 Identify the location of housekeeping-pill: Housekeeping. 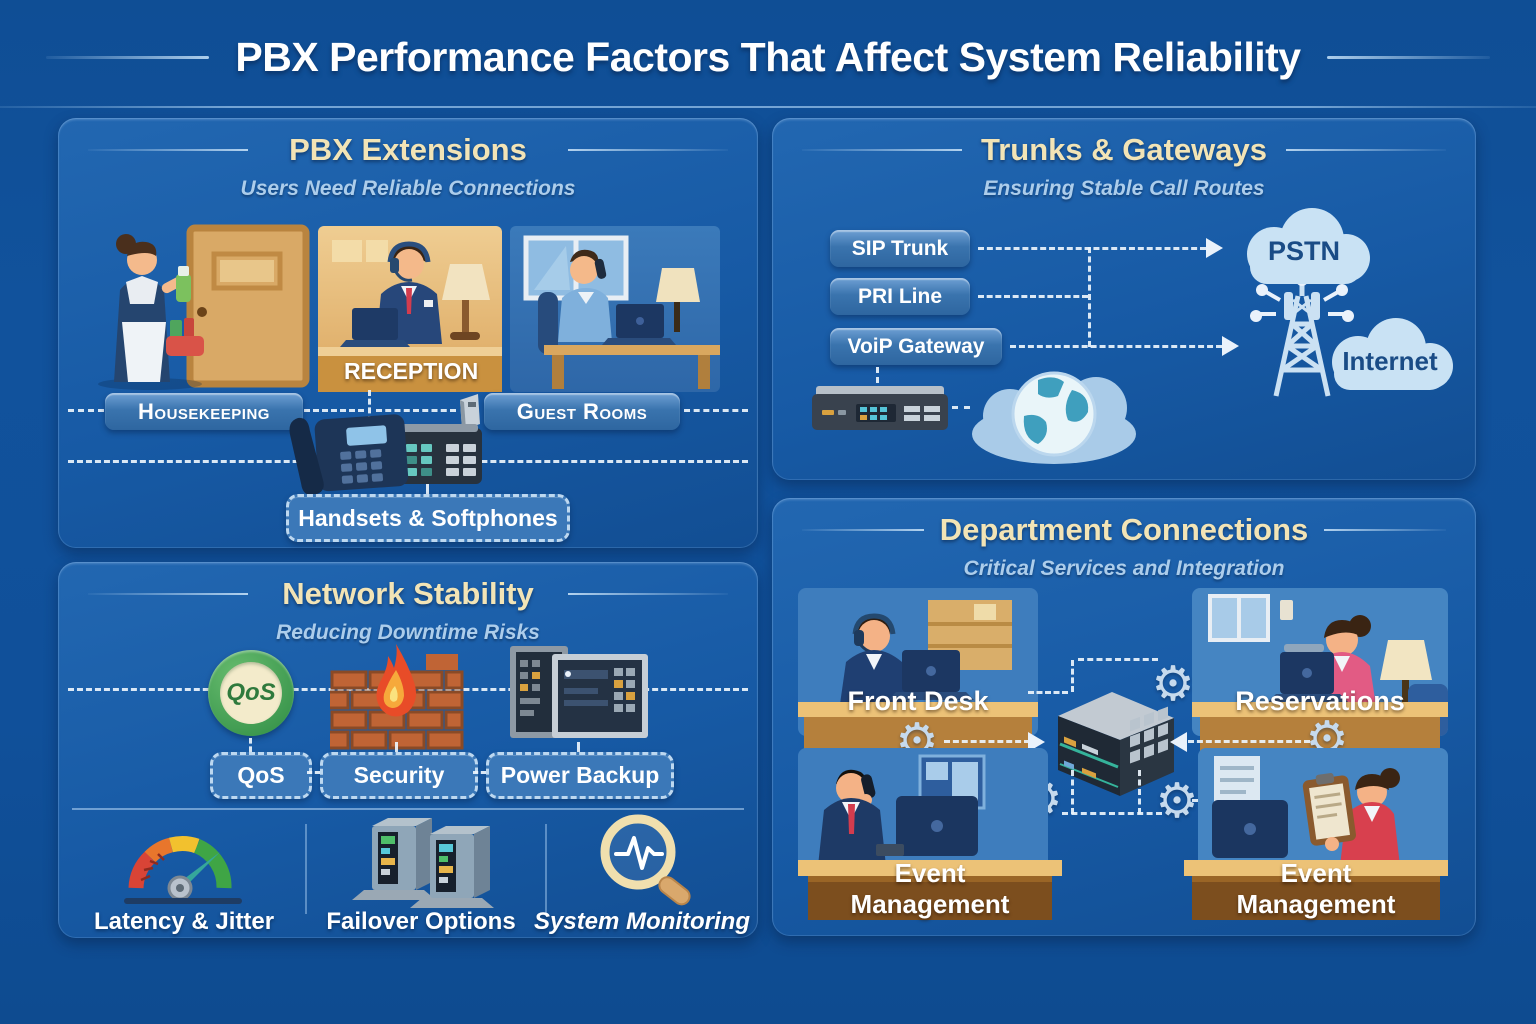
(204, 411).